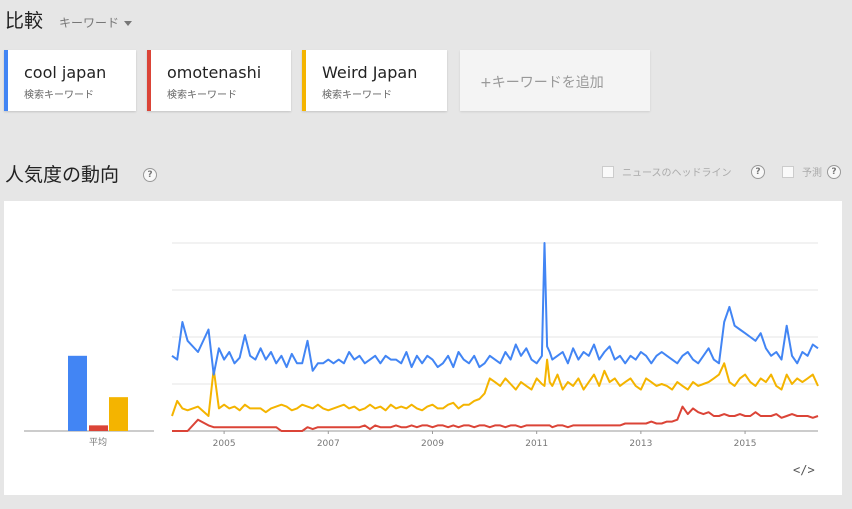  Describe the element at coordinates (62, 175) in the screenshot. I see `interest-over-time-title: 人気度の動向` at that location.